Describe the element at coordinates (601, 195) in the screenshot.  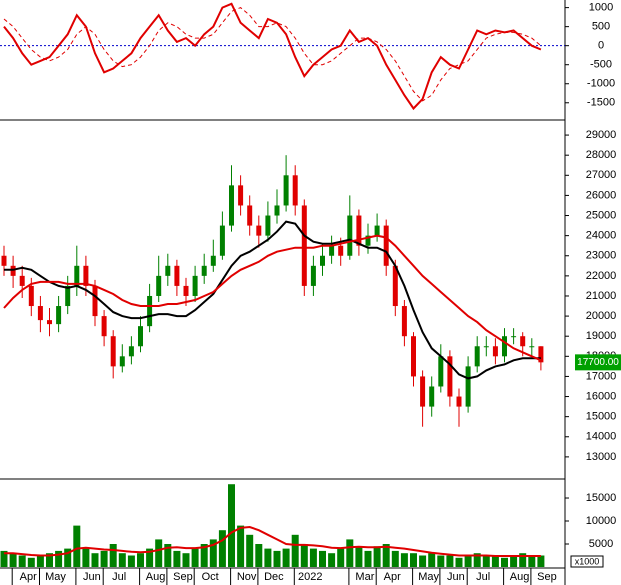
I see `y-tick-label: 26000` at that location.